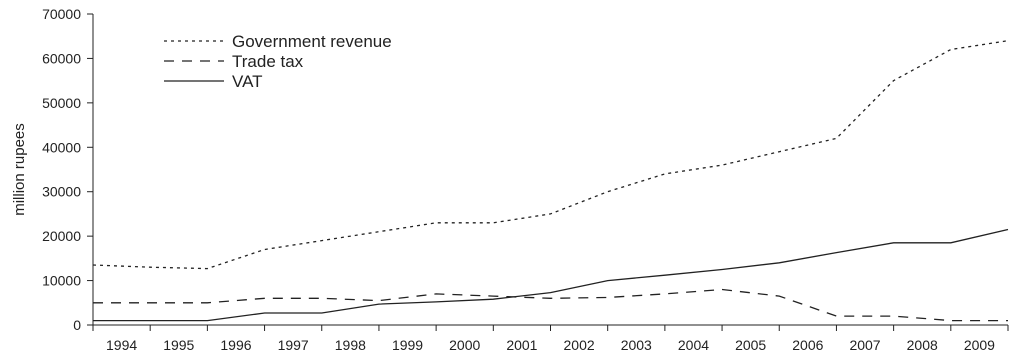  What do you see at coordinates (61, 281) in the screenshot?
I see `y-tick-label: 10000` at bounding box center [61, 281].